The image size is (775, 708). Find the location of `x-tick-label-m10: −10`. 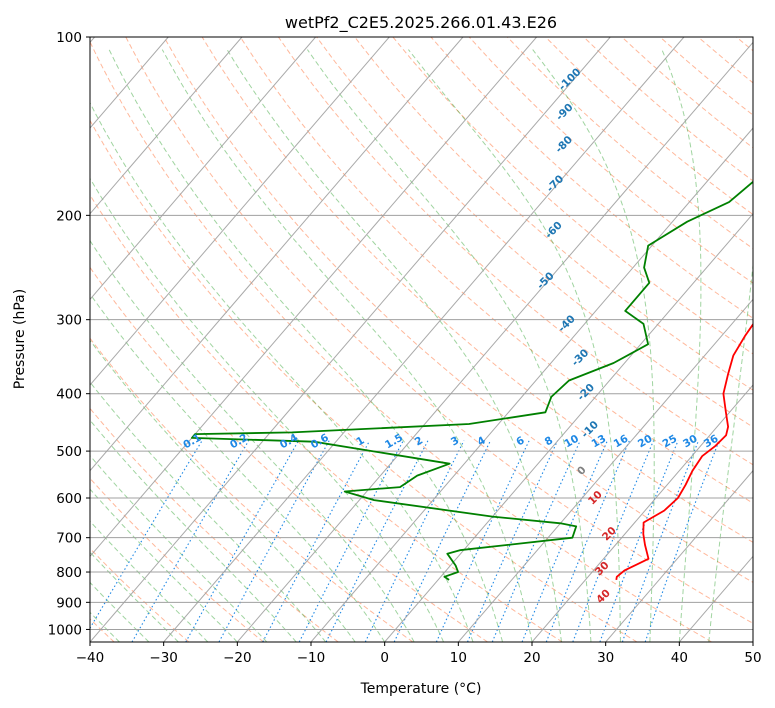

x-tick-label-m10: −10 is located at coordinates (311, 658).